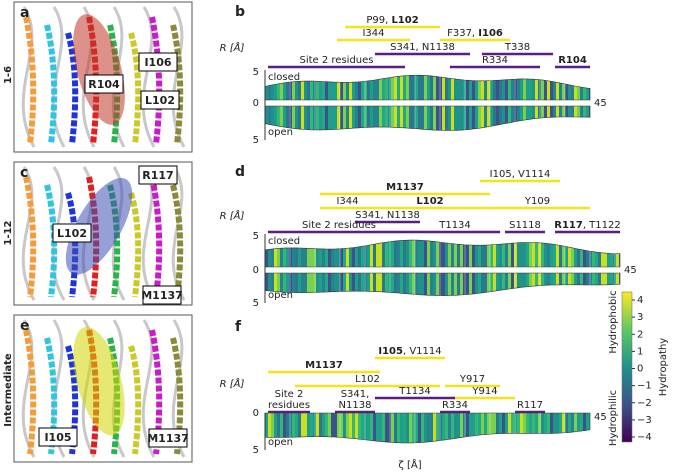 Image resolution: width=677 pixels, height=473 pixels. What do you see at coordinates (24, 13) in the screenshot?
I see `panel-letter: a` at bounding box center [24, 13].